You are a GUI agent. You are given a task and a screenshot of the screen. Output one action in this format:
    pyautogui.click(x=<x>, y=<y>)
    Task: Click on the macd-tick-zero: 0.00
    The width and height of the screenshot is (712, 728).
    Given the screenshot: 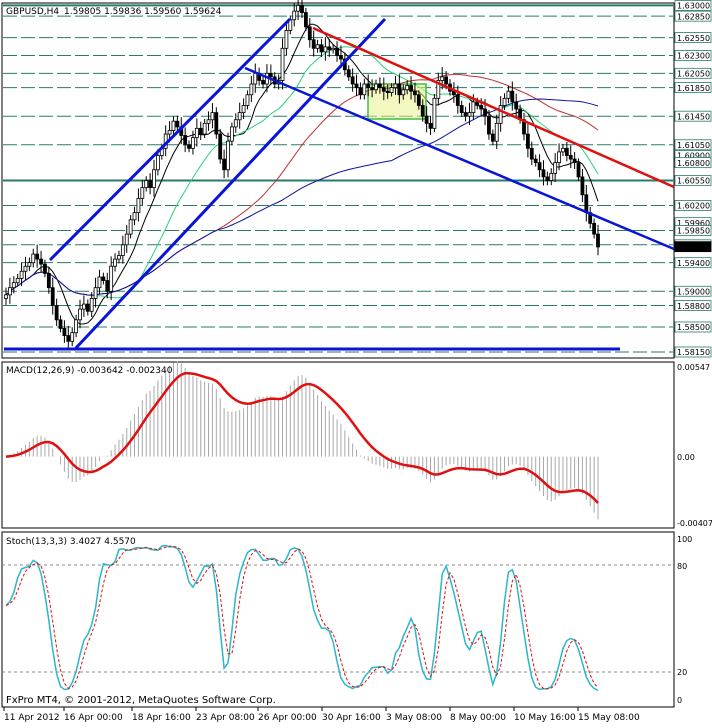 What is the action you would take?
    pyautogui.click(x=686, y=457)
    